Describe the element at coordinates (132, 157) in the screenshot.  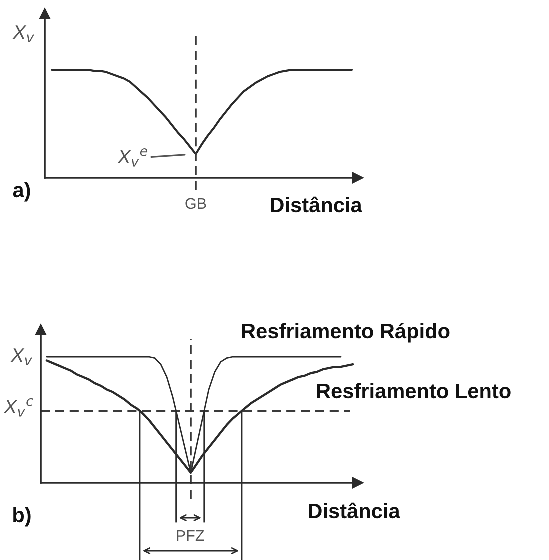
I see `annotation: X$_{v}$$^{e}$` at that location.